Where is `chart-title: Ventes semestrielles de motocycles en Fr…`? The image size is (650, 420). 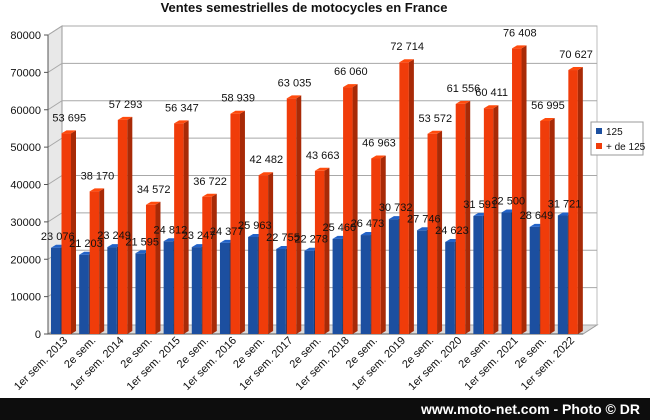
chart-title: Ventes semestrielles de motocycles en Fr… is located at coordinates (304, 7).